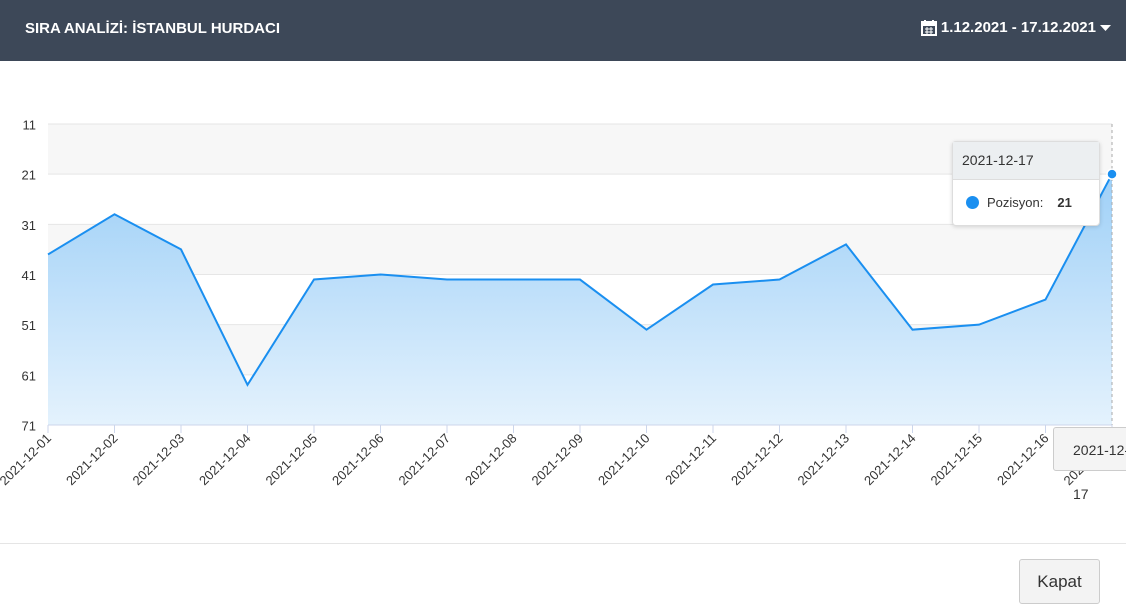  Describe the element at coordinates (29, 425) in the screenshot. I see `y-tick-label: 71` at that location.